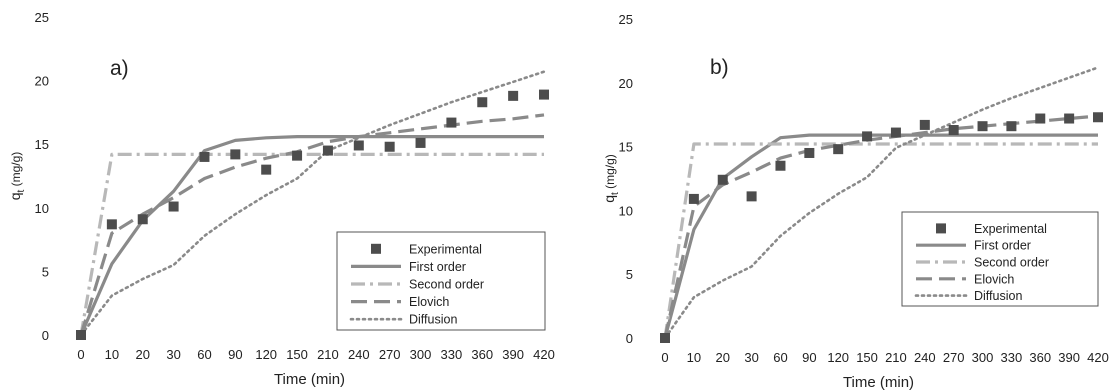 The image size is (1117, 391). I want to click on legend-box, so click(1000, 259).